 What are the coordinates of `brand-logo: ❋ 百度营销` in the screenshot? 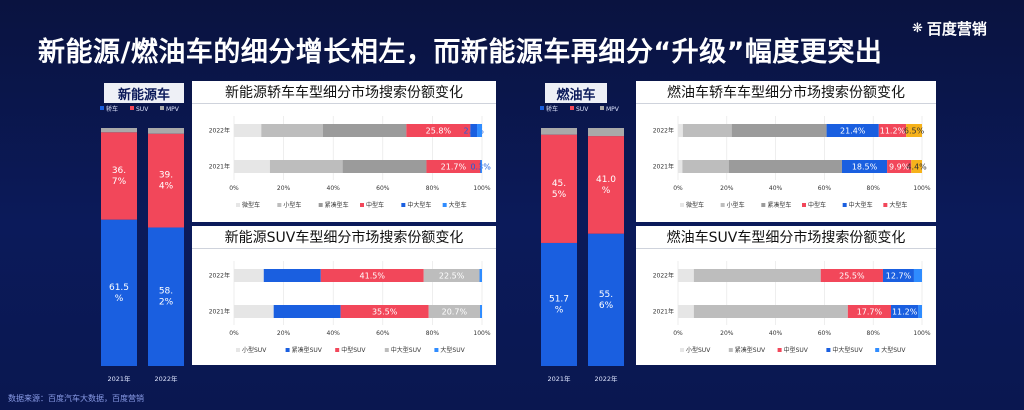 It's located at (949, 28).